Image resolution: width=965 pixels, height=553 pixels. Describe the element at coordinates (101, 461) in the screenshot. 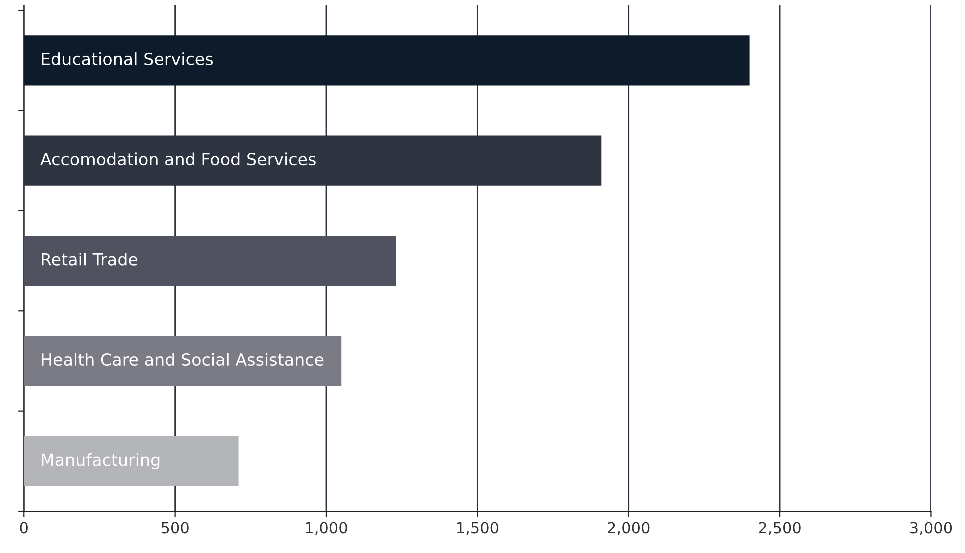

I see `y-tick-label: Manufacturing` at that location.